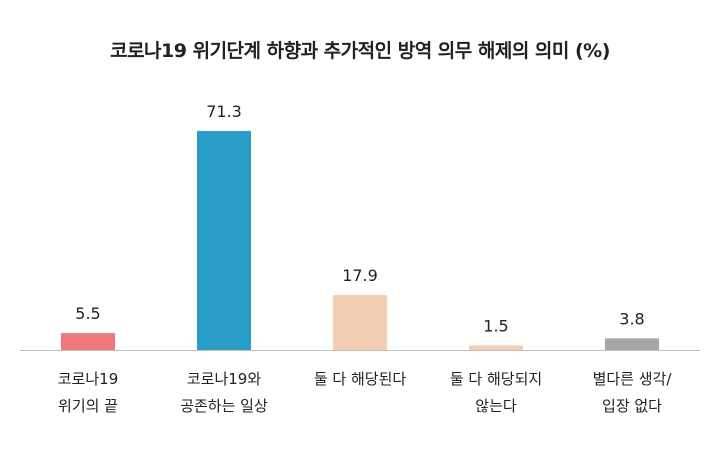 The image size is (720, 454). I want to click on category-label-5-line-1: 별다른 생각/, so click(633, 379).